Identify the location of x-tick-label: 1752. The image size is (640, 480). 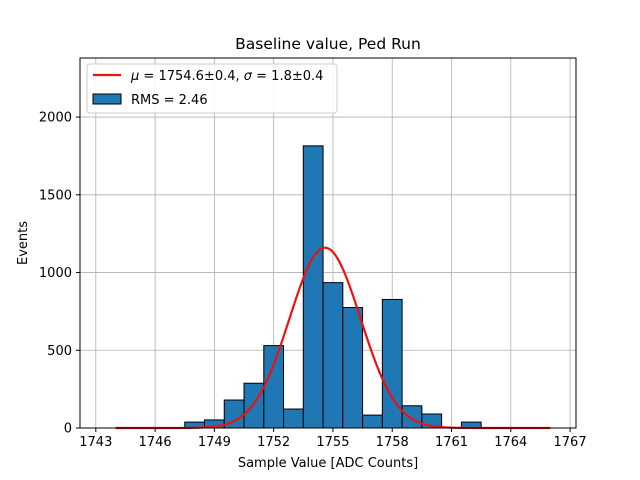
(273, 442).